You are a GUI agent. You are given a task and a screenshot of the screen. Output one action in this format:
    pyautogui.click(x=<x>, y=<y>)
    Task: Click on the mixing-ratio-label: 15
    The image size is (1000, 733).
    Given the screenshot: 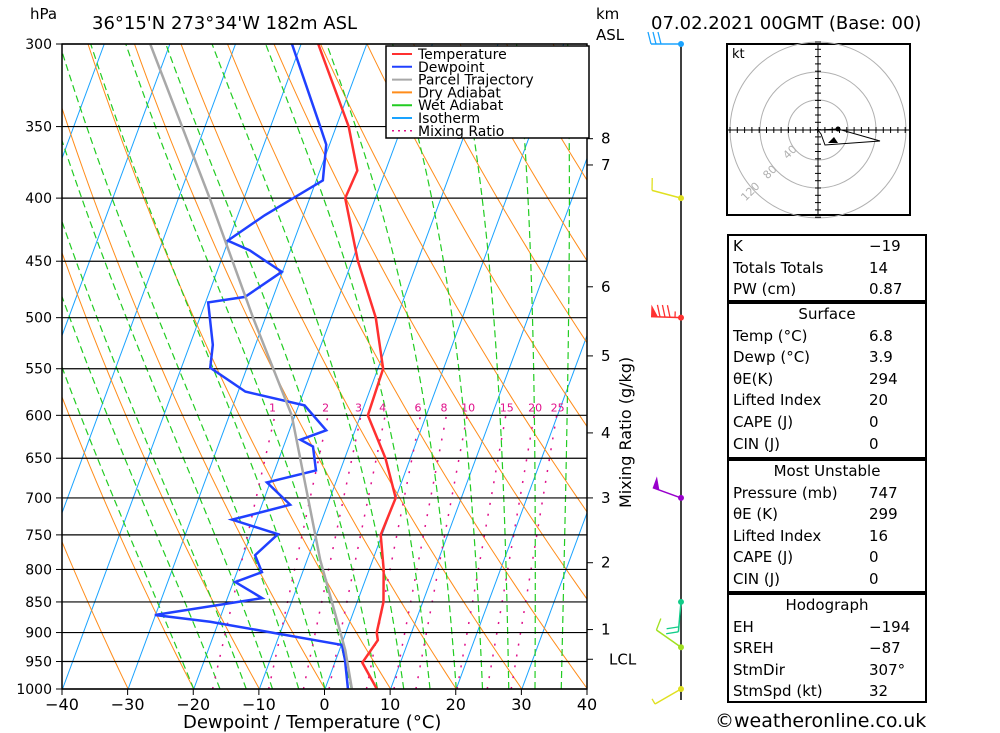 What is the action you would take?
    pyautogui.click(x=507, y=407)
    